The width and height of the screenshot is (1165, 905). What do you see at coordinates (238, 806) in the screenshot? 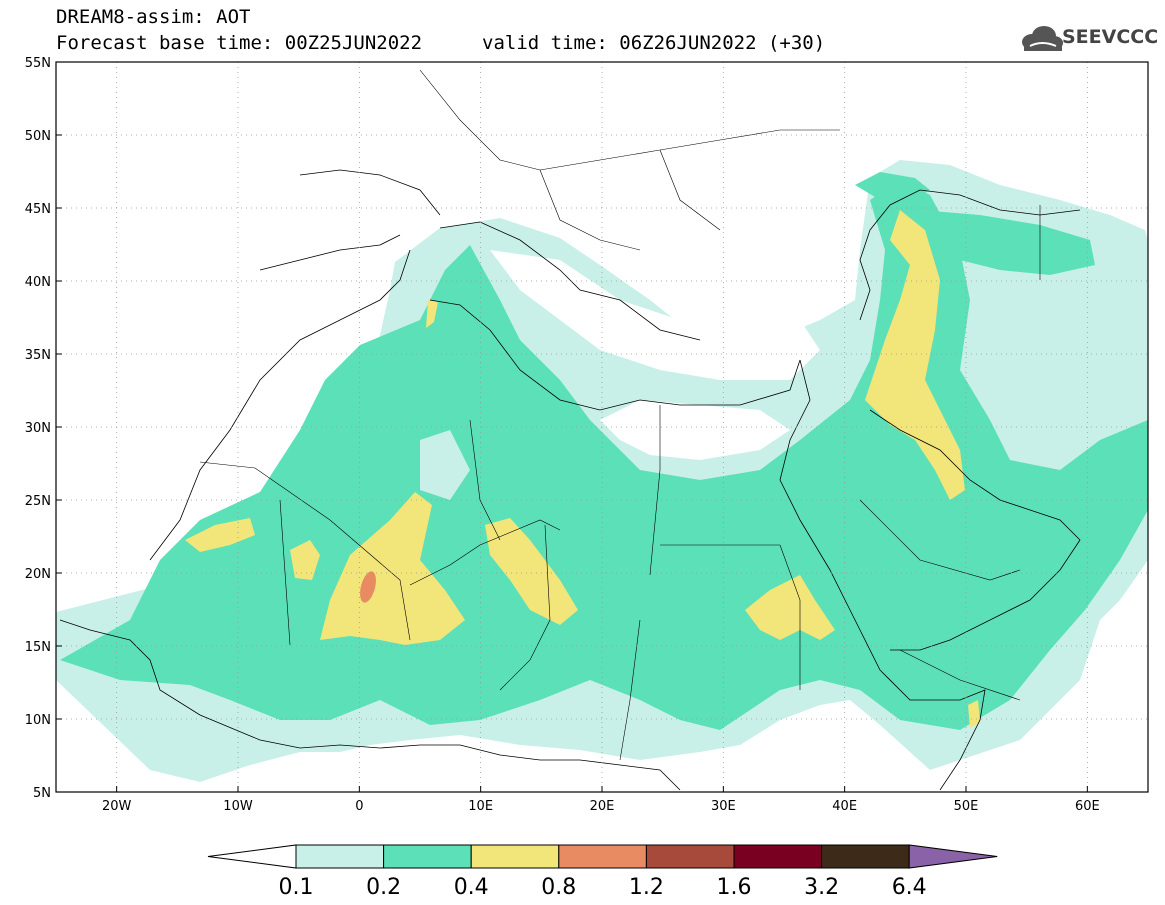
I see `lon-tick-label: 10W` at bounding box center [238, 806].